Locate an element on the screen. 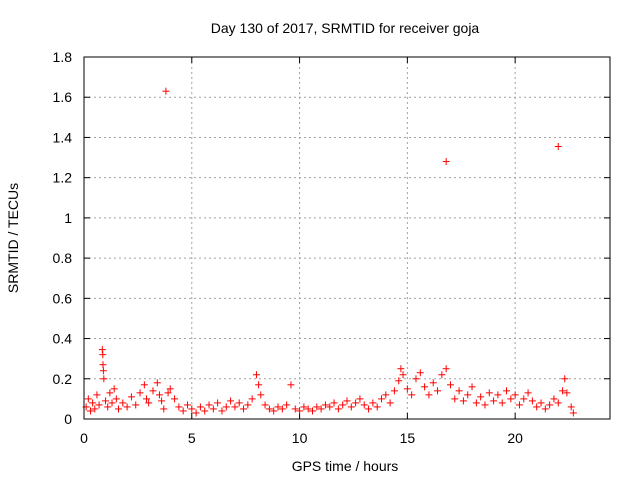 The height and width of the screenshot is (480, 640). y-tick-label: 1.4 is located at coordinates (63, 137).